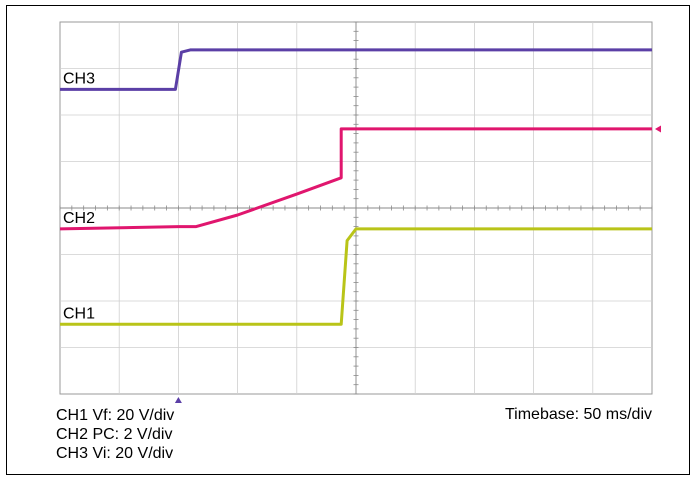 The height and width of the screenshot is (480, 698). I want to click on trace-label-ch2: CH2, so click(79, 218).